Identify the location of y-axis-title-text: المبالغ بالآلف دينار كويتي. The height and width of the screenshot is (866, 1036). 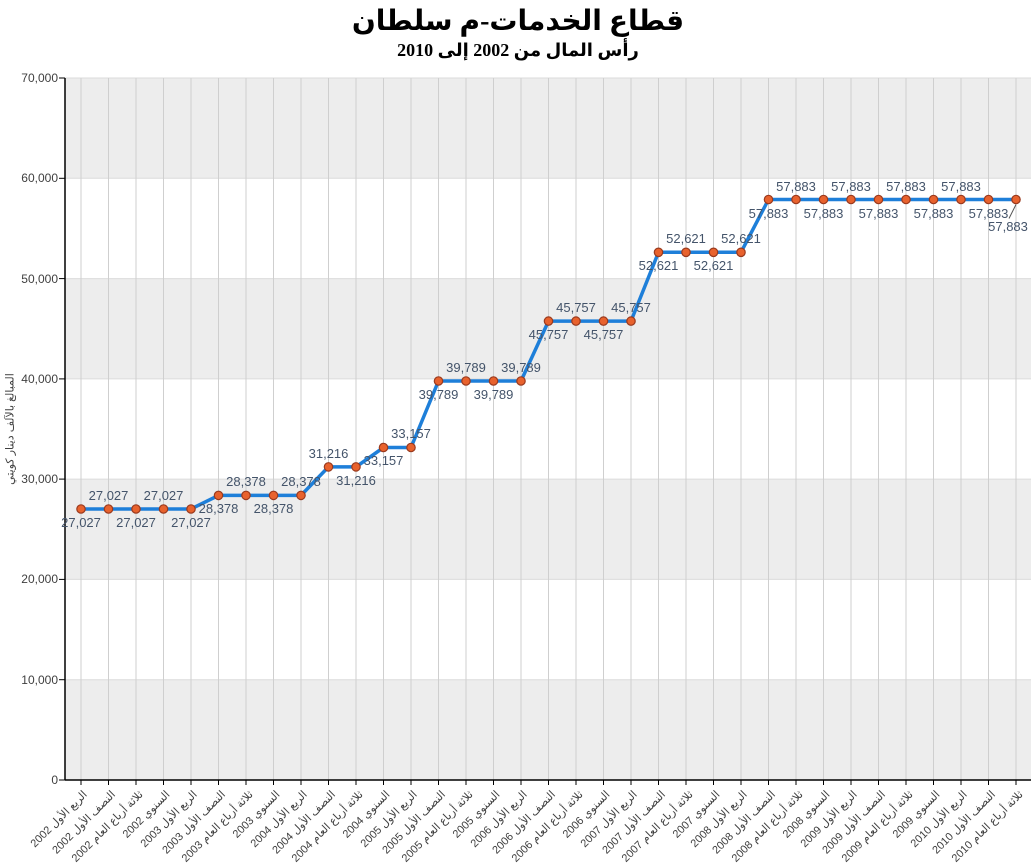
(10, 429).